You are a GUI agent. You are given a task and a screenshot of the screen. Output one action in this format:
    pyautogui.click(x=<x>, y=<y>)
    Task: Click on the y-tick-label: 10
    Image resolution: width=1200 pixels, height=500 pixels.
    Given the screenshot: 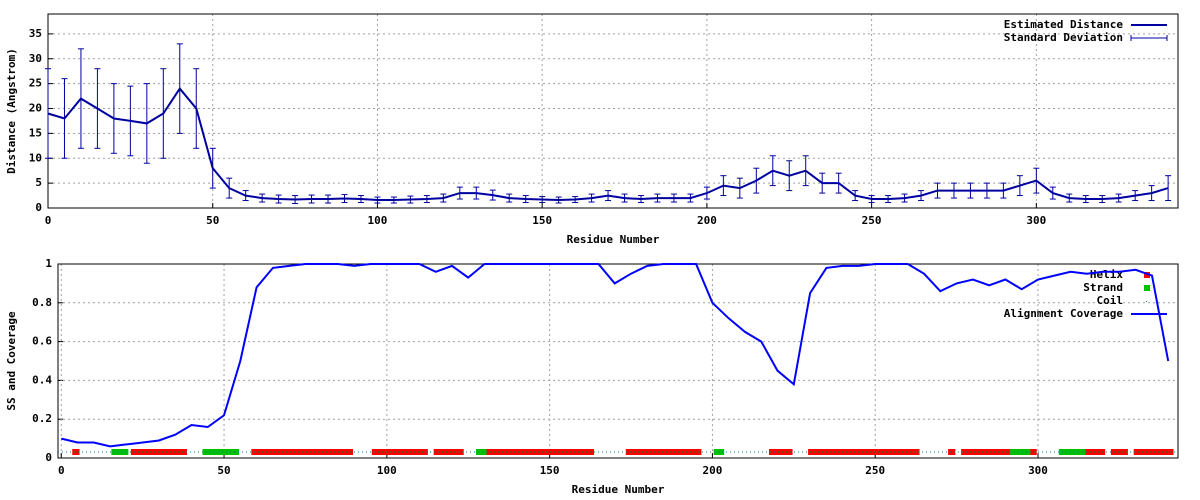 What is the action you would take?
    pyautogui.click(x=35, y=157)
    